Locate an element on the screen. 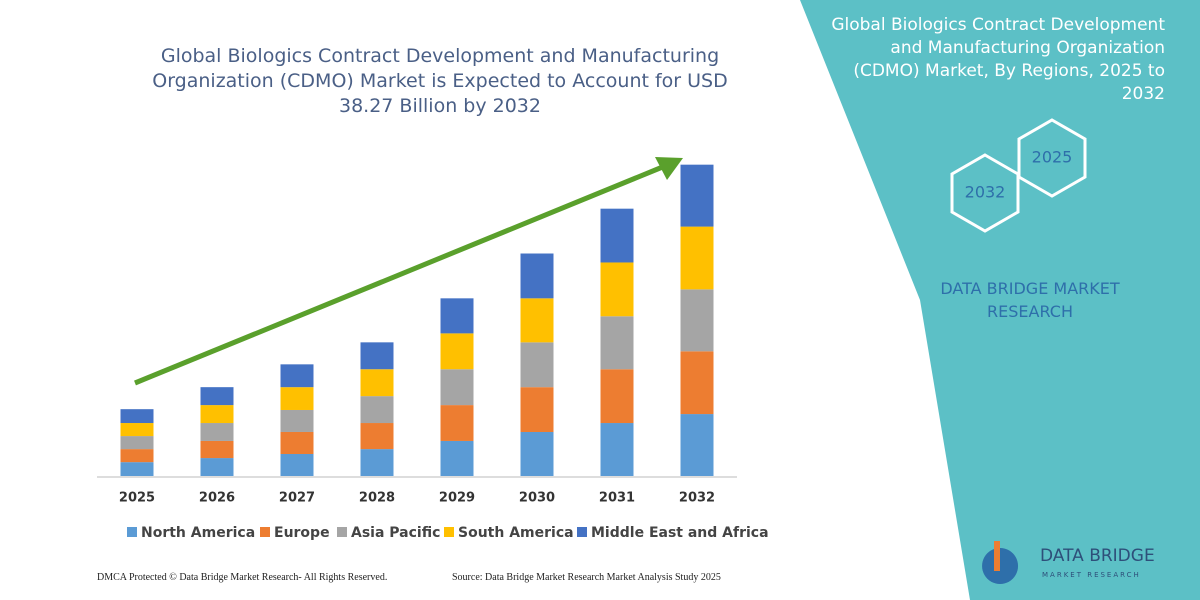 This screenshot has width=1200, height=600. hex-label: 2025 is located at coordinates (1052, 157).